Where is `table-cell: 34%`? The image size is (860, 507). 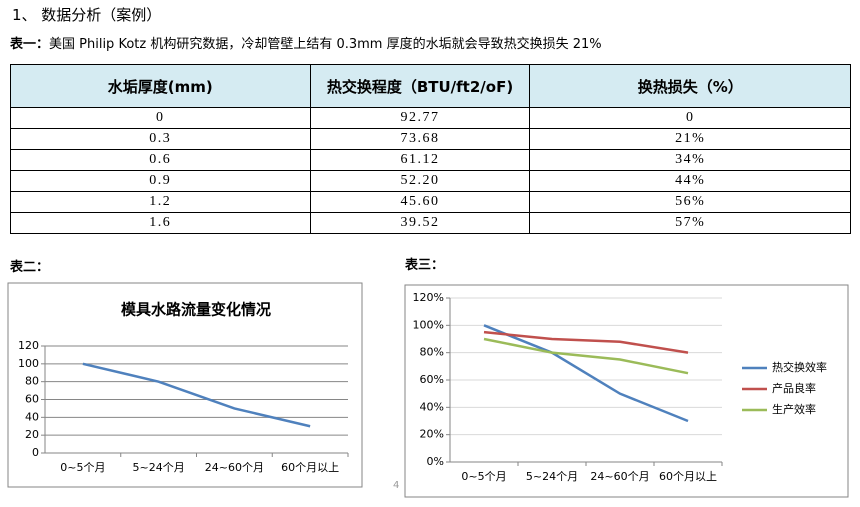
table-cell: 34% is located at coordinates (690, 160).